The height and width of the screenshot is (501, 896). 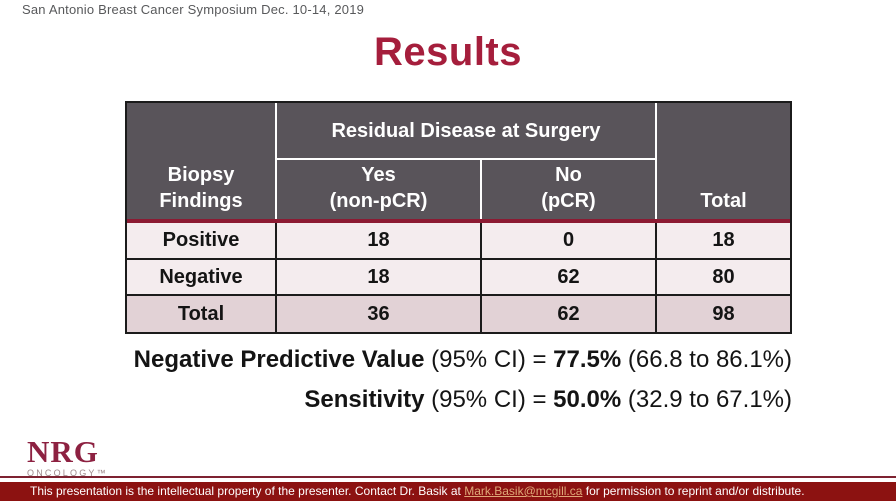 I want to click on table-header-no-pcr: No (pCR), so click(x=569, y=189).